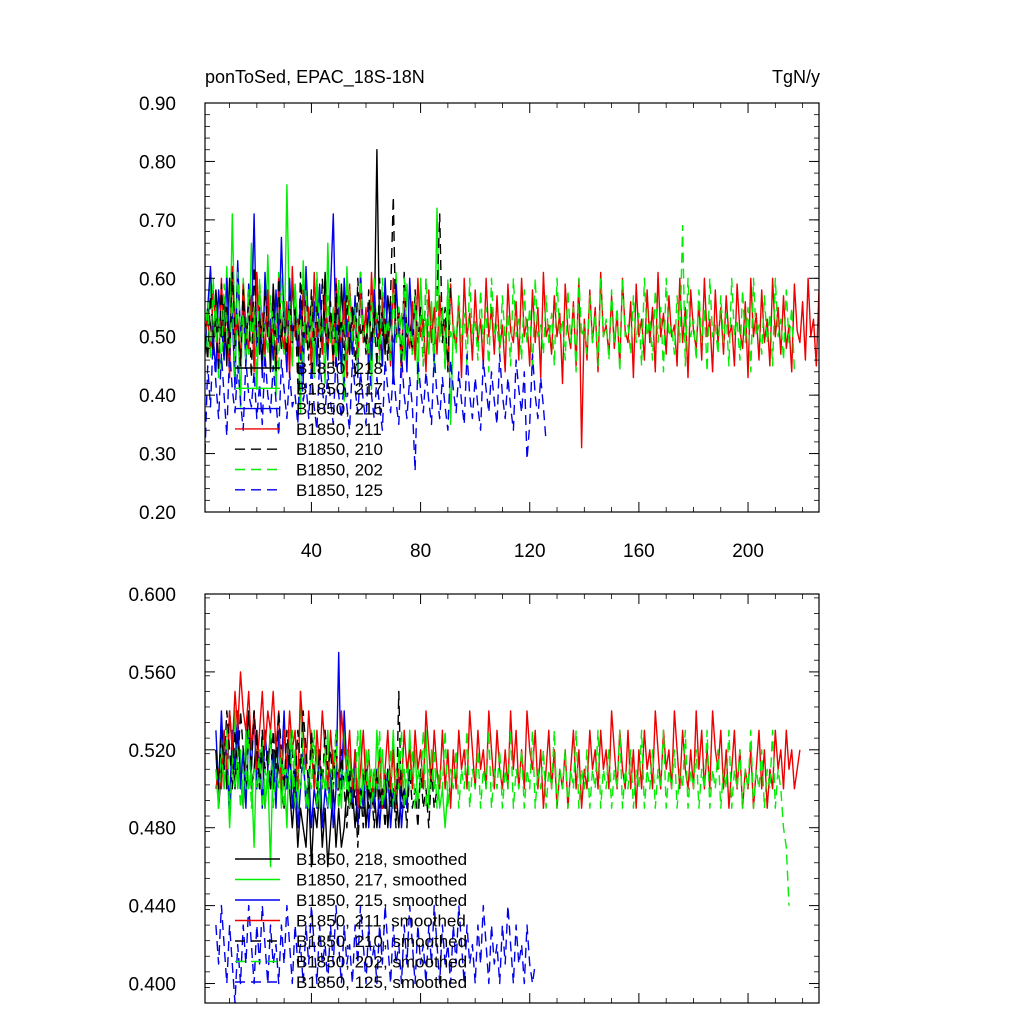 The image size is (1024, 1024). I want to click on top-ytick-label: 0.30, so click(157, 455).